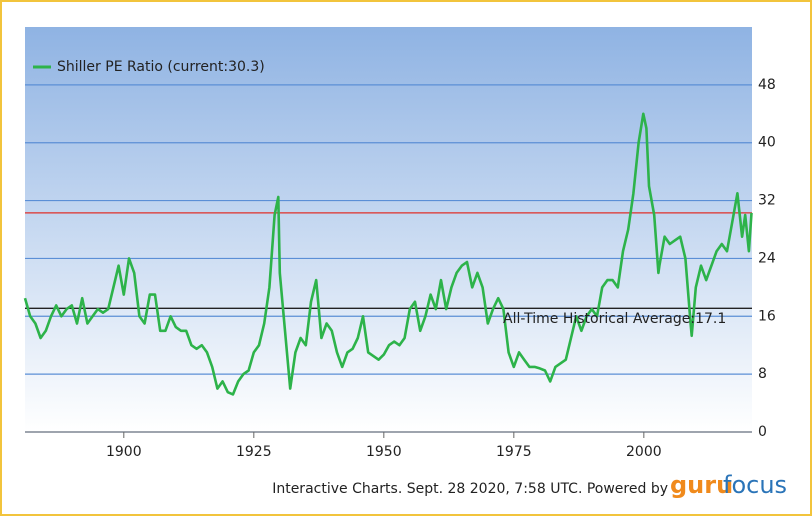 This screenshot has height=516, width=812. Describe the element at coordinates (767, 258) in the screenshot. I see `y-tick-label: 24` at that location.